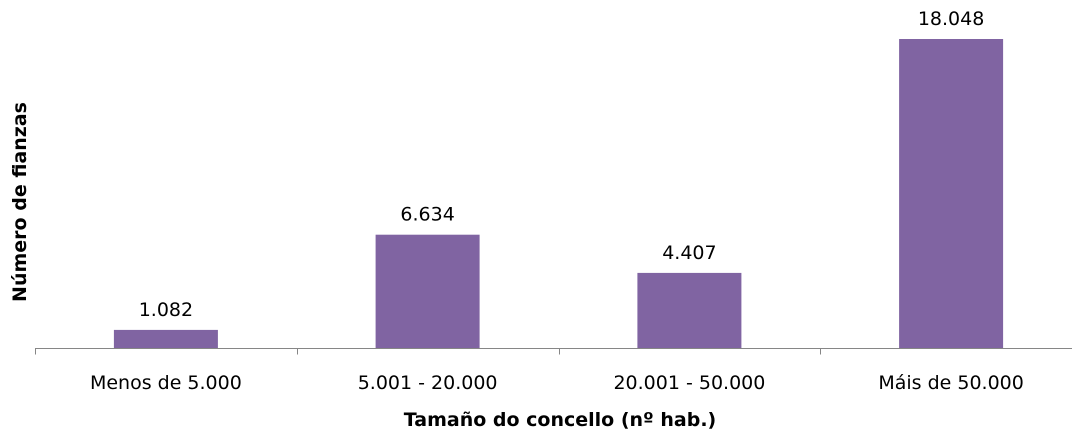 This screenshot has width=1072, height=432. What do you see at coordinates (428, 351) in the screenshot?
I see `x-axis-ticks` at bounding box center [428, 351].